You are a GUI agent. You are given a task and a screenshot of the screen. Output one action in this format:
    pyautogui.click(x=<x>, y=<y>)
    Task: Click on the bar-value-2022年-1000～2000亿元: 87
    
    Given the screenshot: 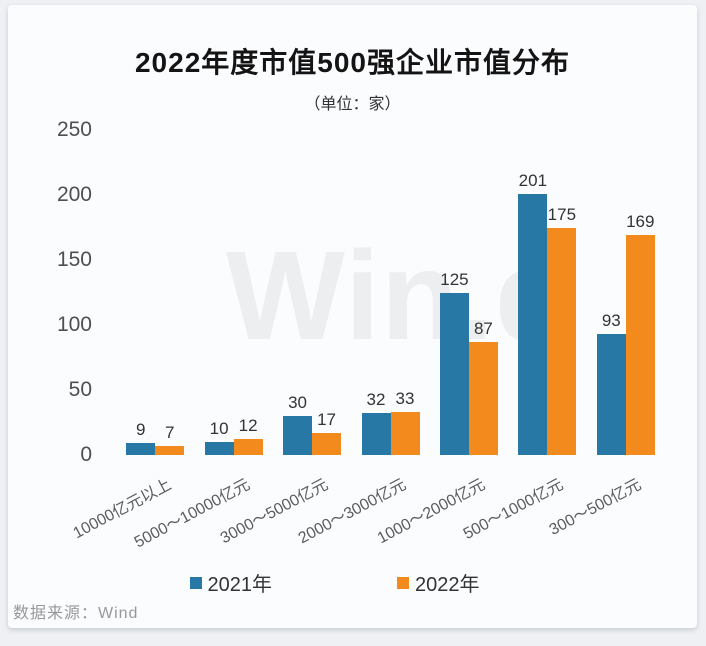 What is the action you would take?
    pyautogui.click(x=483, y=328)
    